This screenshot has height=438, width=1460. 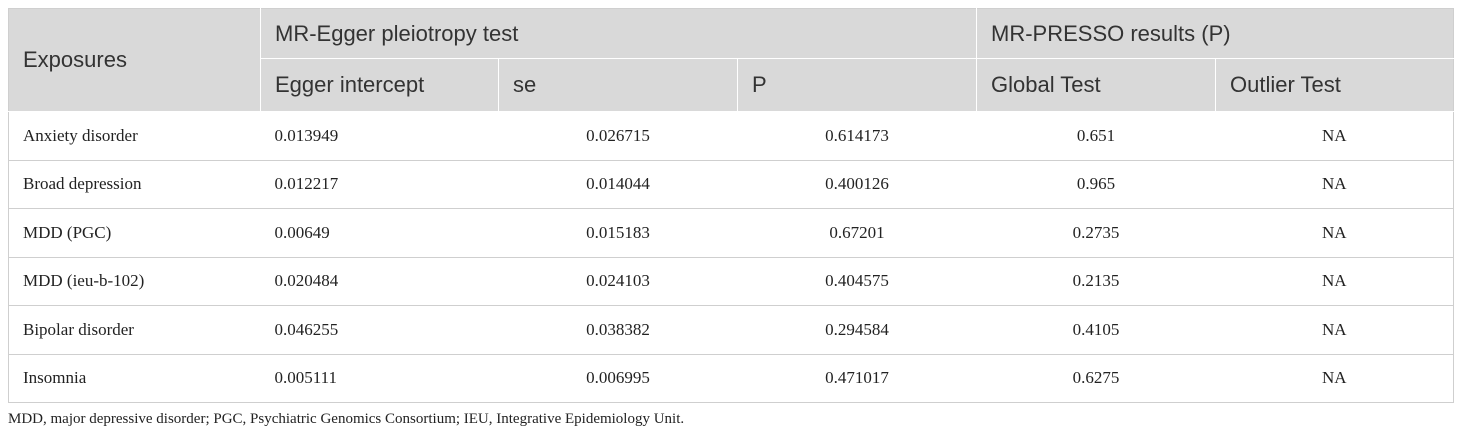 What do you see at coordinates (134, 184) in the screenshot?
I see `exposure-cell: Broad depression` at bounding box center [134, 184].